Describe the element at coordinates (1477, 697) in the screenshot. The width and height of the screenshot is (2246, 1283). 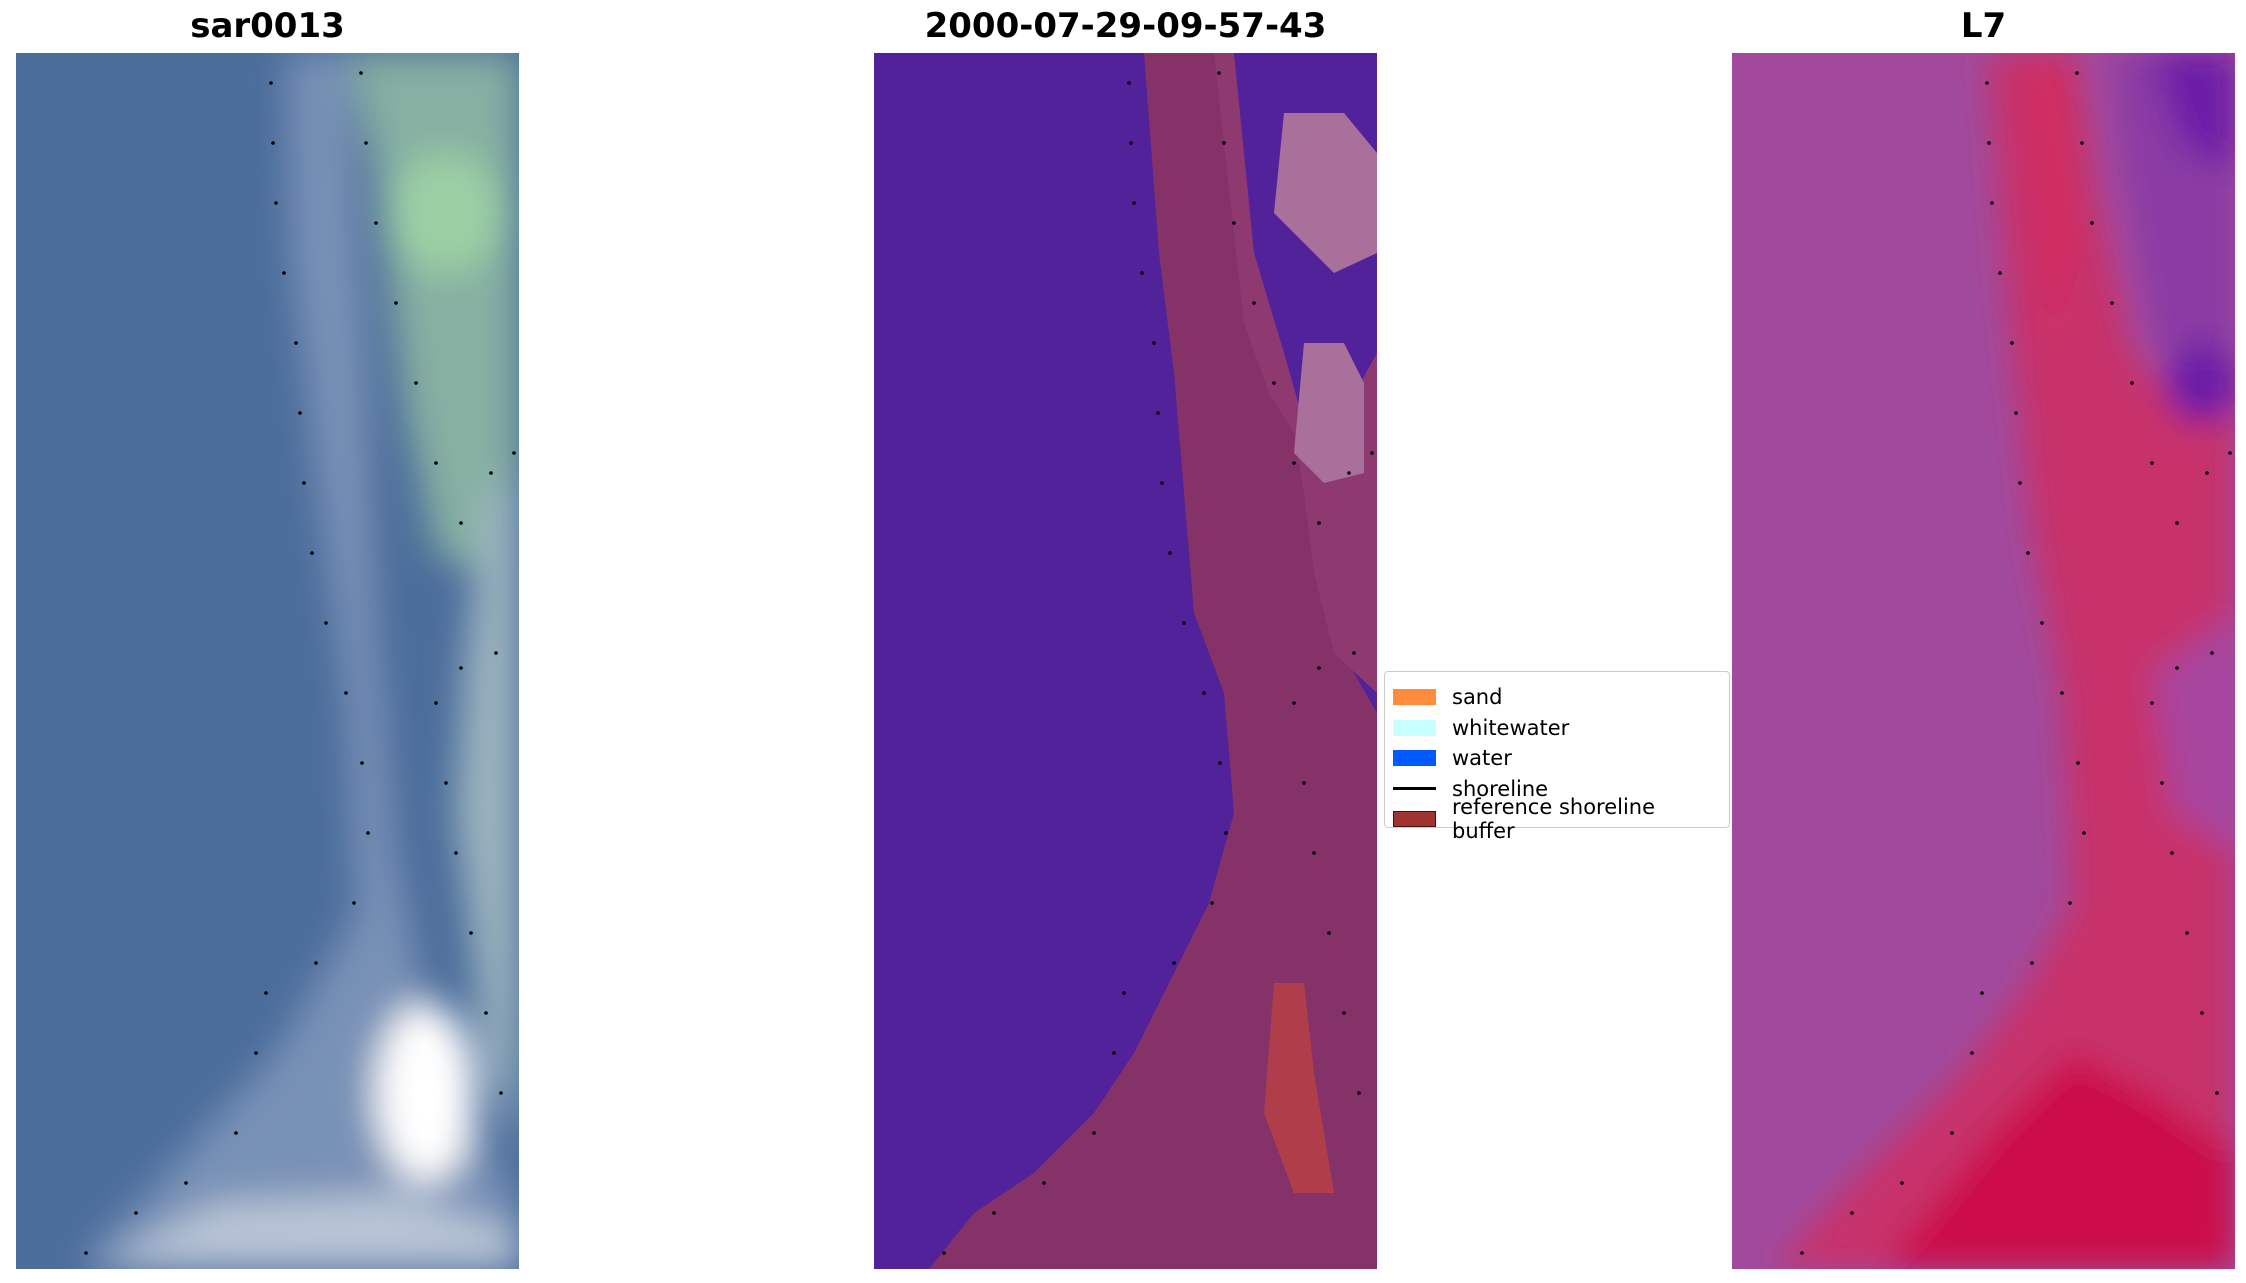
I see `legend-label-sand: sand` at that location.